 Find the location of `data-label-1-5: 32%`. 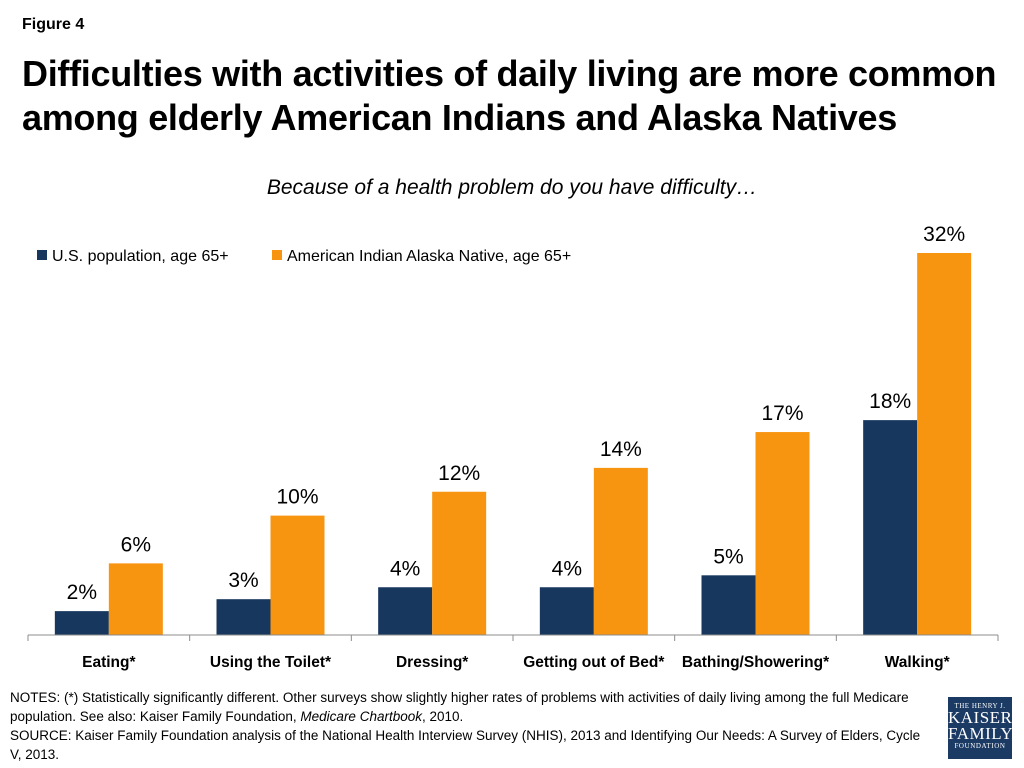

data-label-1-5: 32% is located at coordinates (944, 234).